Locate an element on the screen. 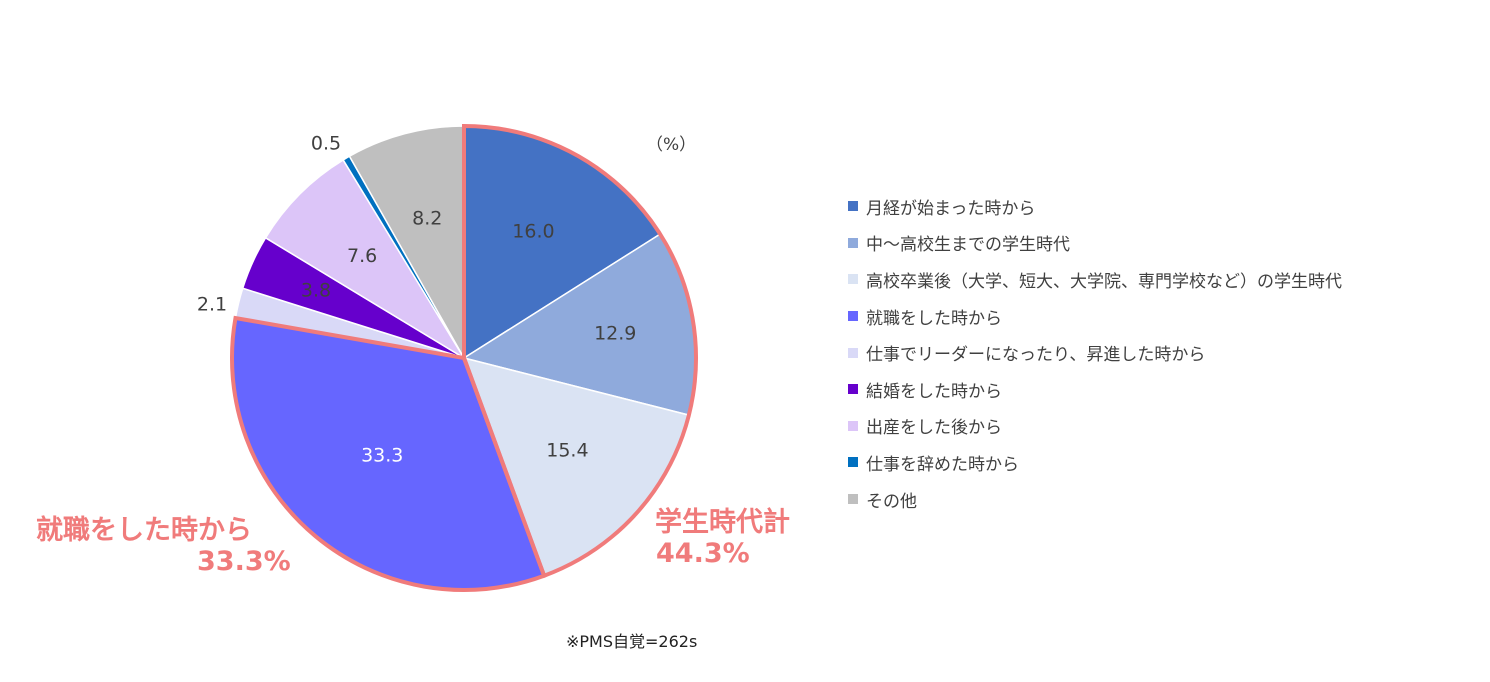  pie-value-label: 33.3 is located at coordinates (382, 455).